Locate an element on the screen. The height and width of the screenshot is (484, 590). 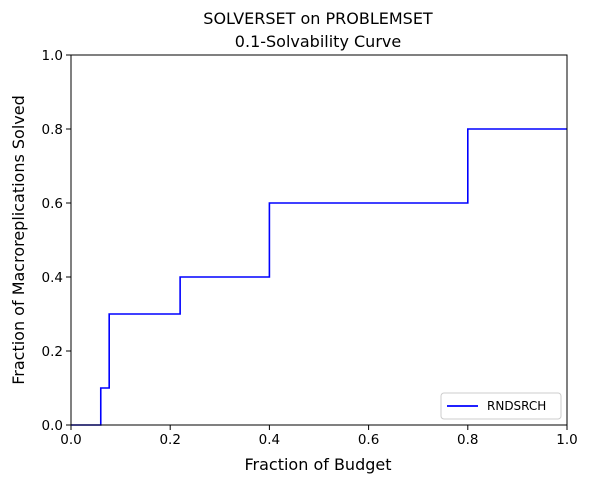
legend-label-rndsrch: RNDSRCH is located at coordinates (516, 406).